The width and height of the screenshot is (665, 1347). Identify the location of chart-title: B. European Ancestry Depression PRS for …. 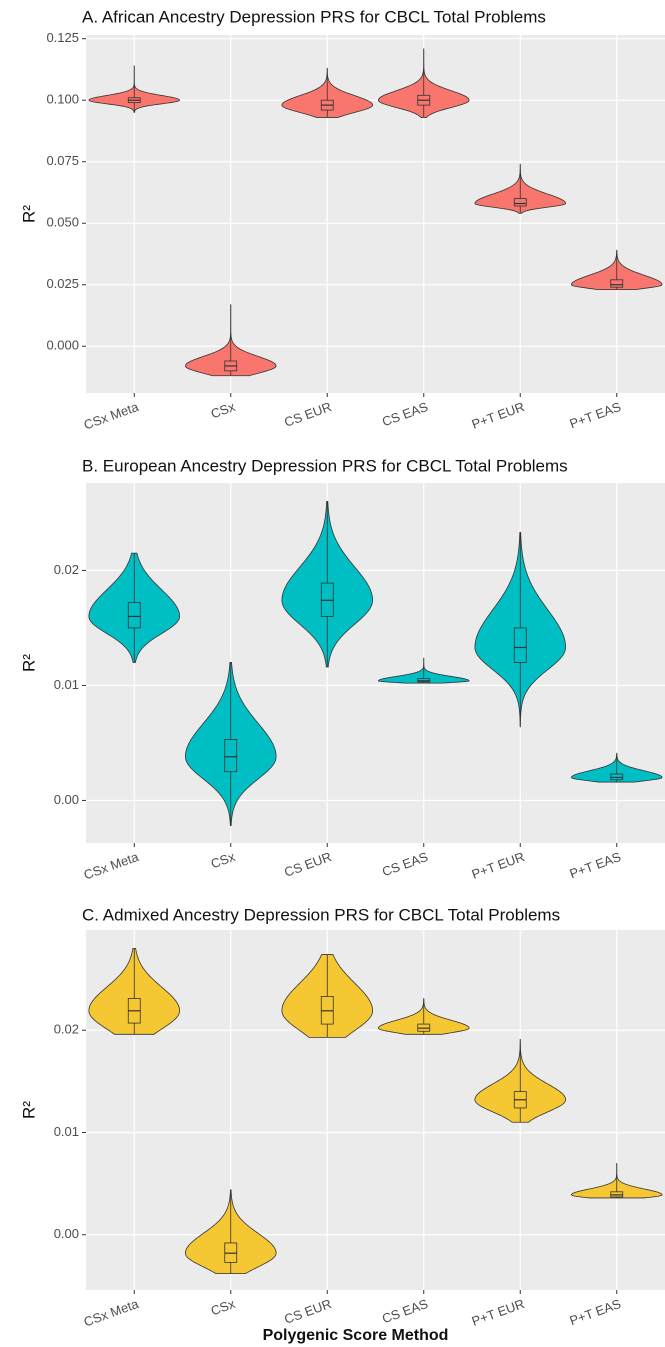
(325, 465).